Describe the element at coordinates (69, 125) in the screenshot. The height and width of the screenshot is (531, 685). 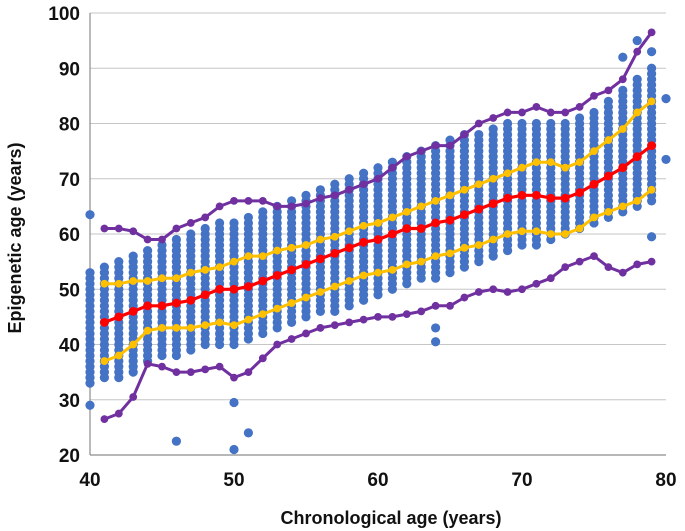
I see `y-tick-label-80: 80` at that location.